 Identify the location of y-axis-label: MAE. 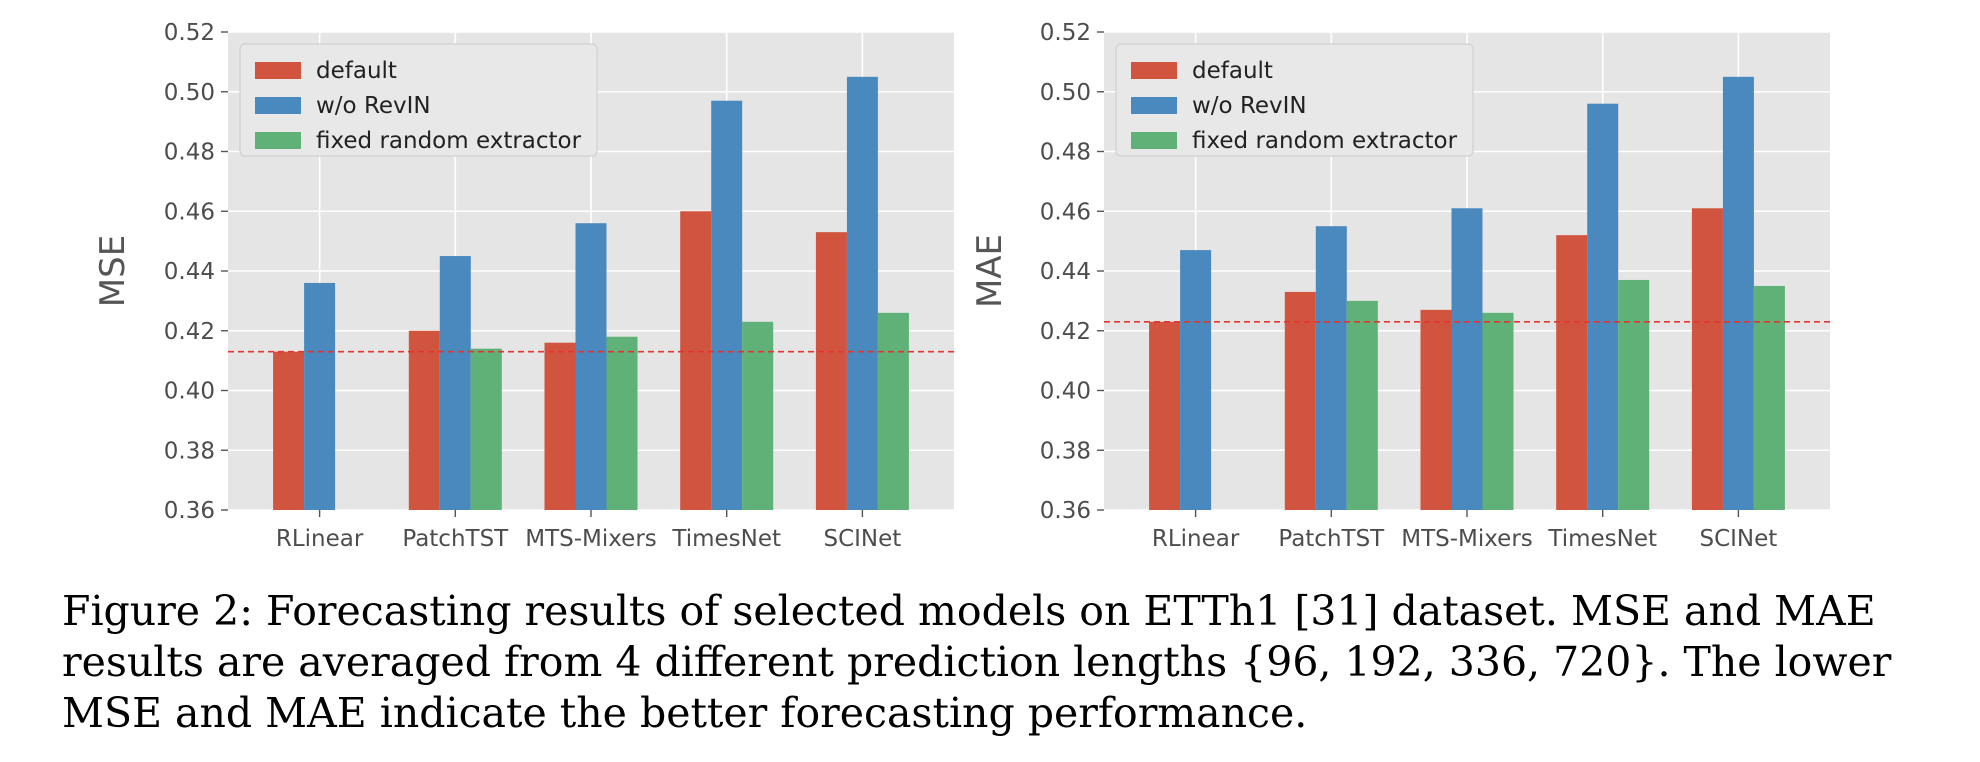
(990, 271).